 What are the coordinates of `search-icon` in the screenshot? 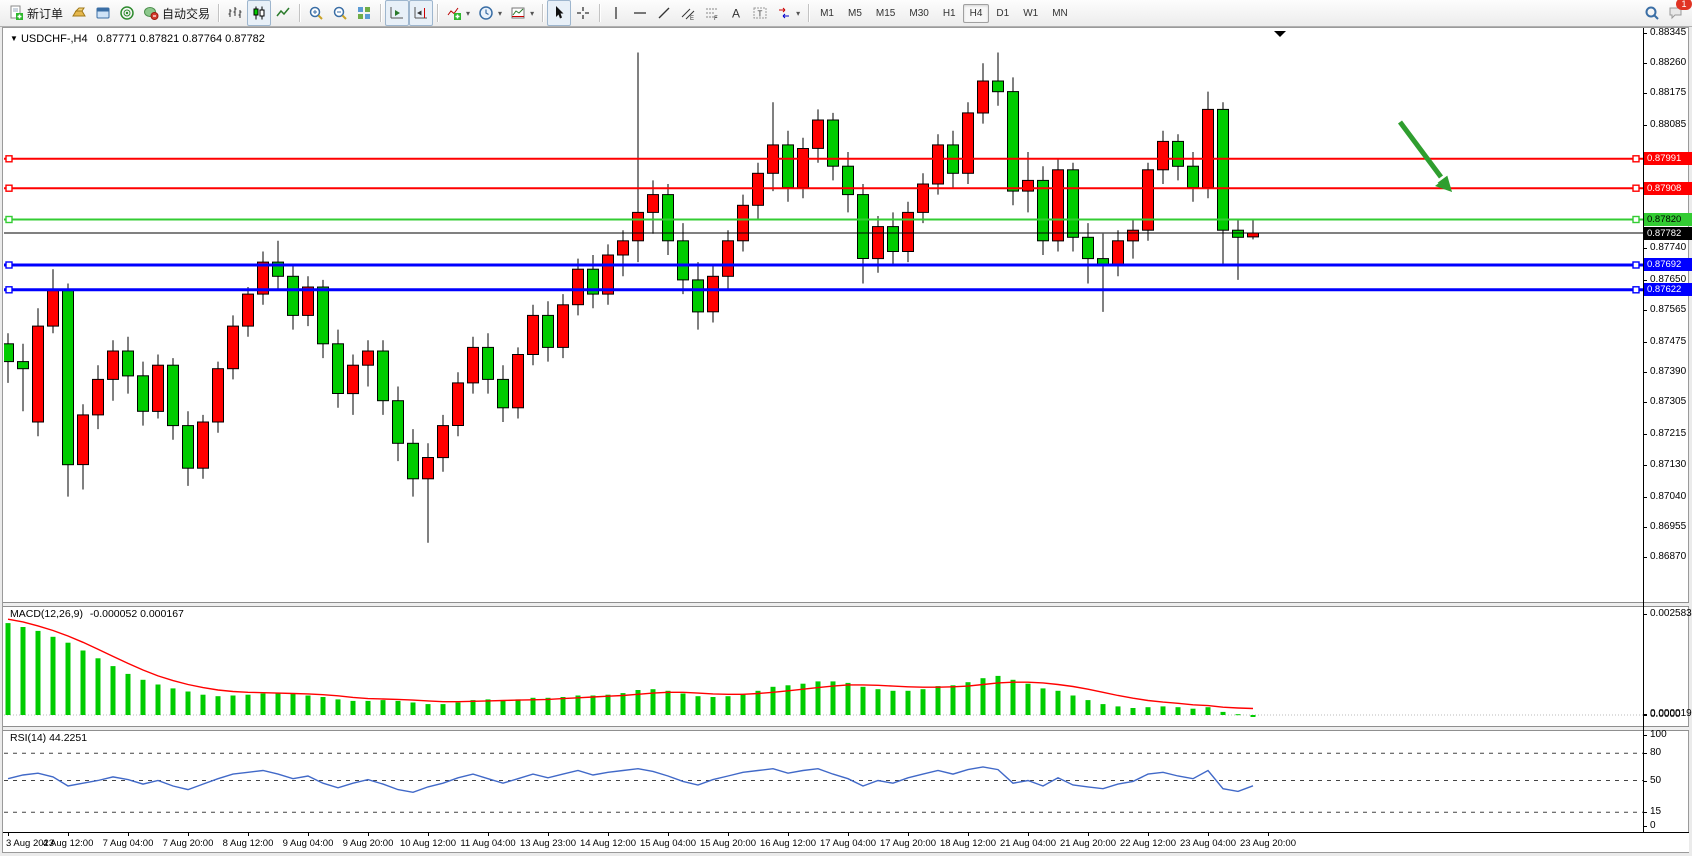 It's located at (1652, 13).